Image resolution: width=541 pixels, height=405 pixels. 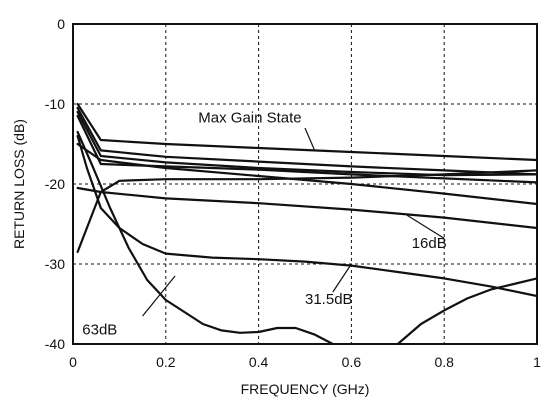 I want to click on x-tick-label: 0, so click(x=73, y=362).